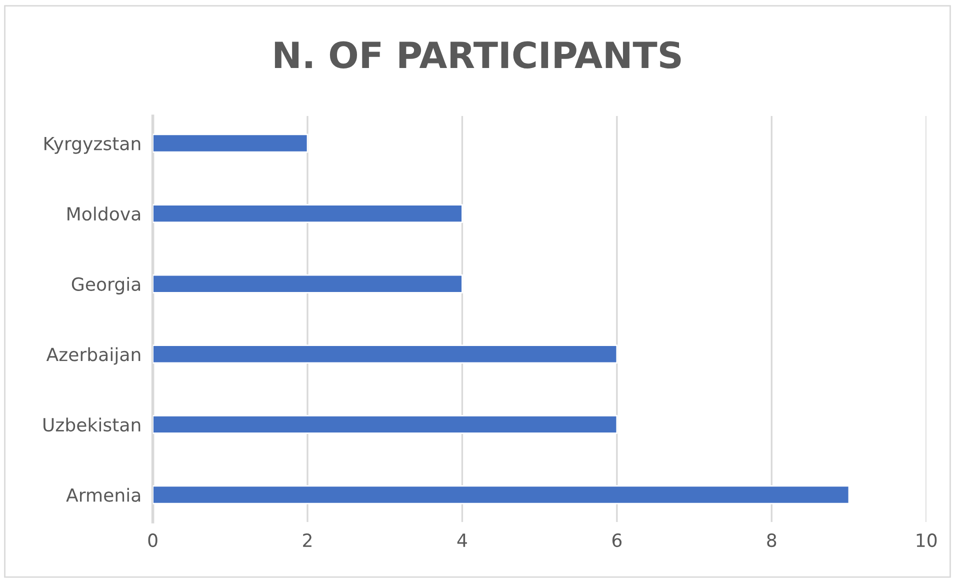  Describe the element at coordinates (477, 55) in the screenshot. I see `chart-title: N. OF PARTICIPANTS` at that location.